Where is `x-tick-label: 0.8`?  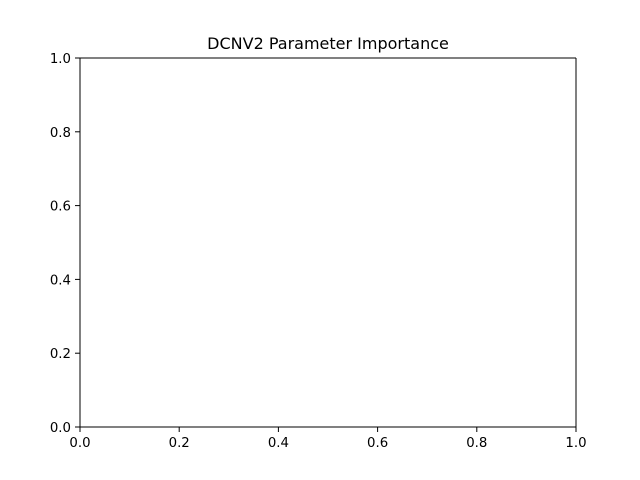 x-tick-label: 0.8 is located at coordinates (476, 443).